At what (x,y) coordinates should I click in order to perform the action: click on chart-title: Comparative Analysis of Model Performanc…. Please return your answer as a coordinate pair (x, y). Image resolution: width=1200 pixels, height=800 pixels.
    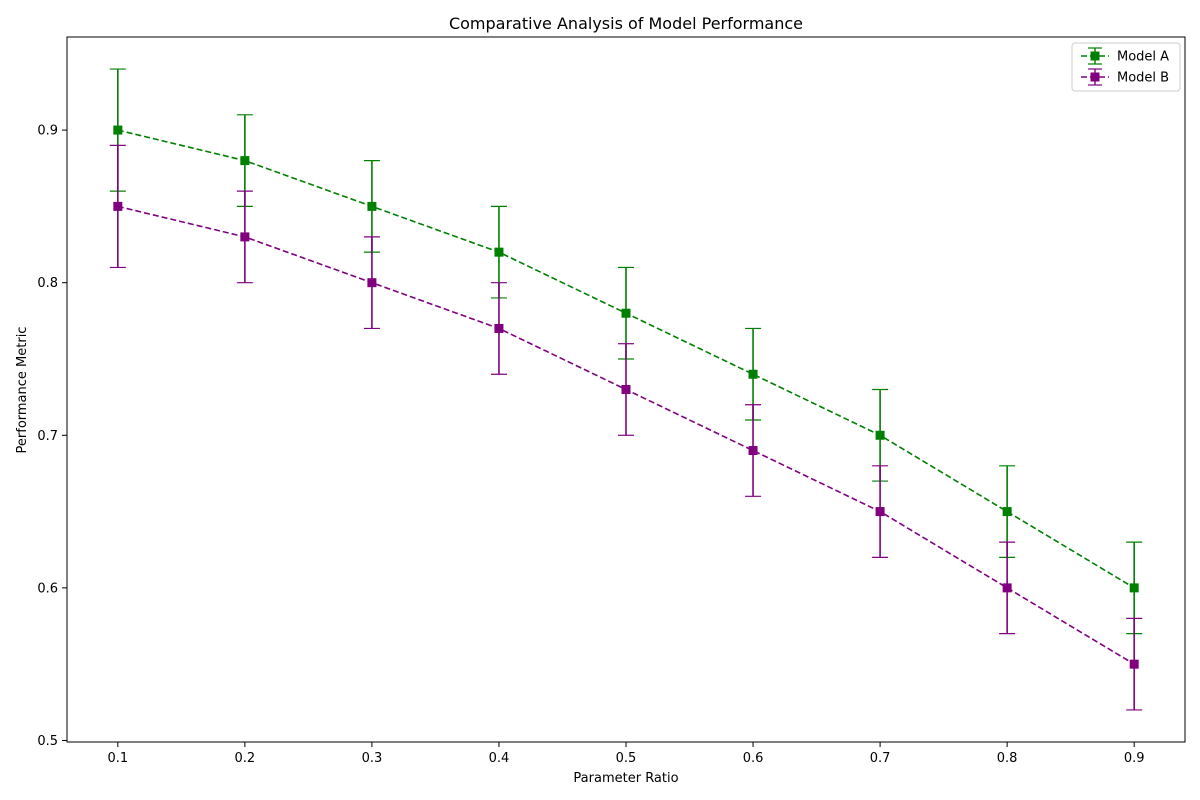
    Looking at the image, I should click on (626, 23).